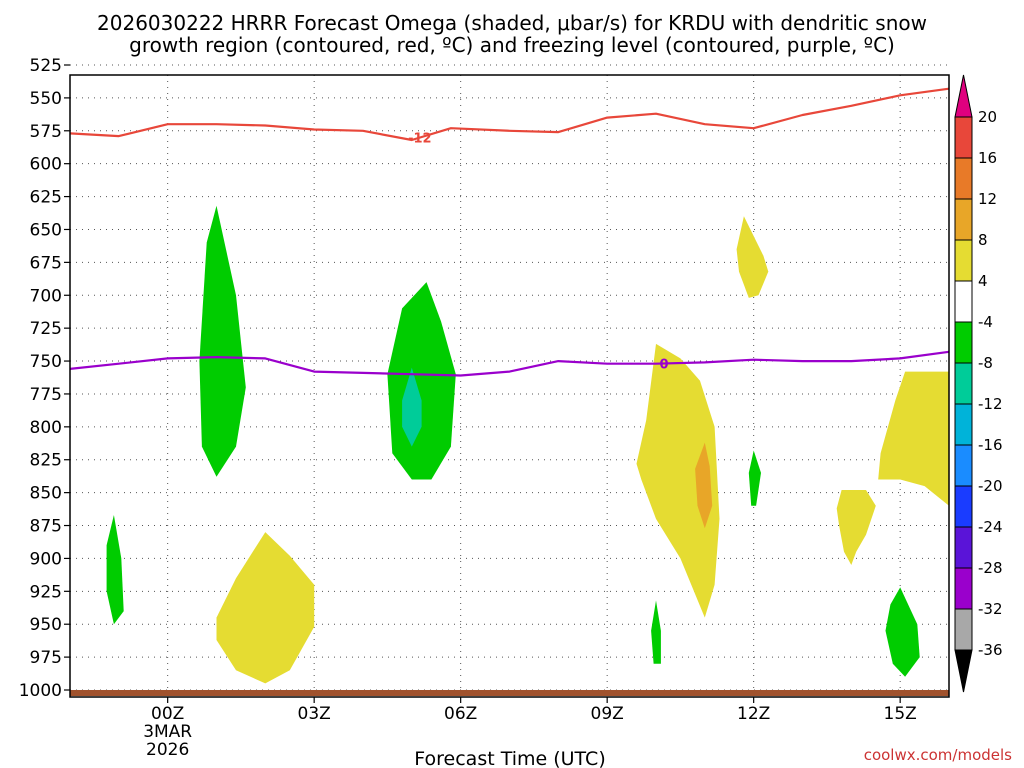  Describe the element at coordinates (40, 691) in the screenshot. I see `y-tick-label-1000: 1000` at that location.